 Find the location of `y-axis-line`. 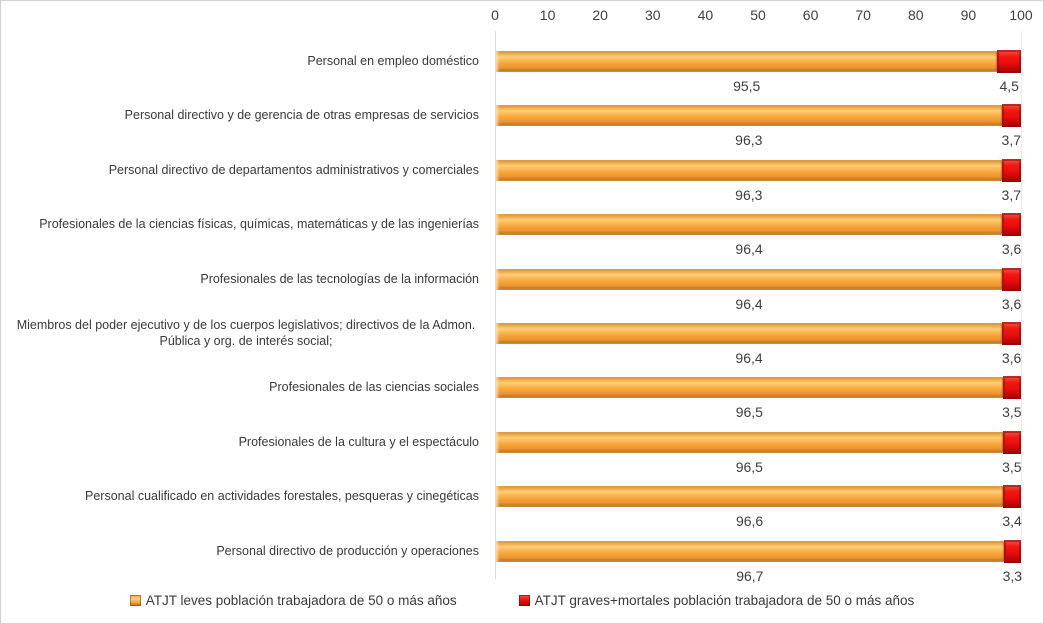

y-axis-line is located at coordinates (495, 305).